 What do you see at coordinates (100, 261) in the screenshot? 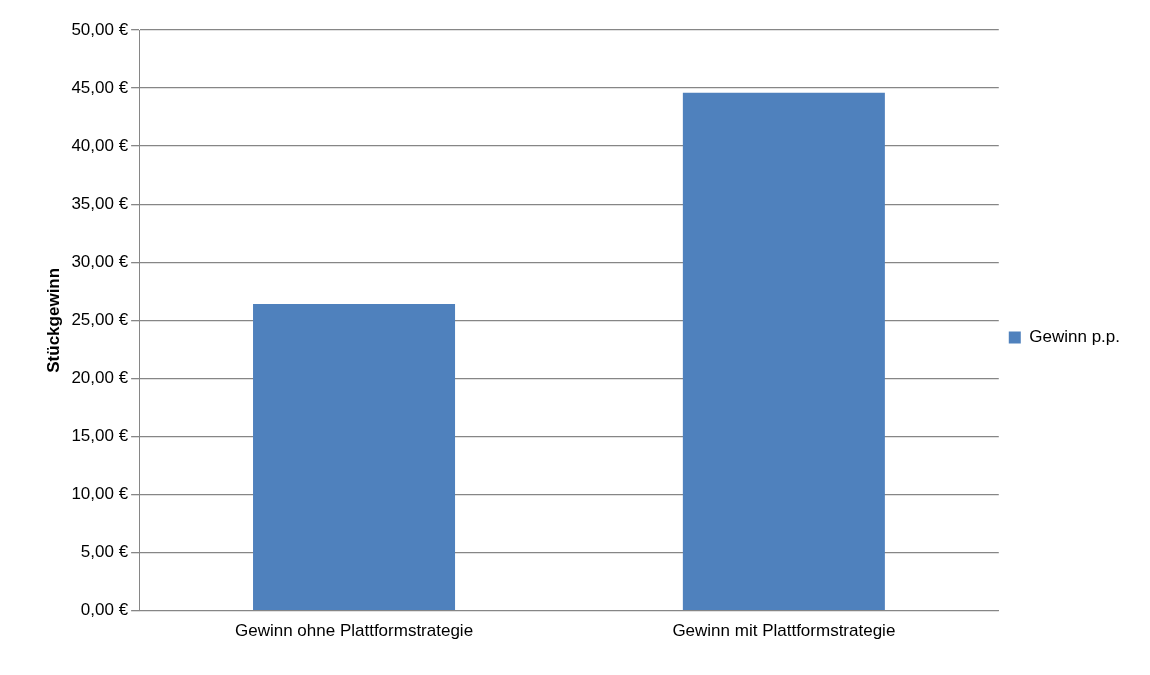
I see `y-tick-label: 30,00 €` at bounding box center [100, 261].